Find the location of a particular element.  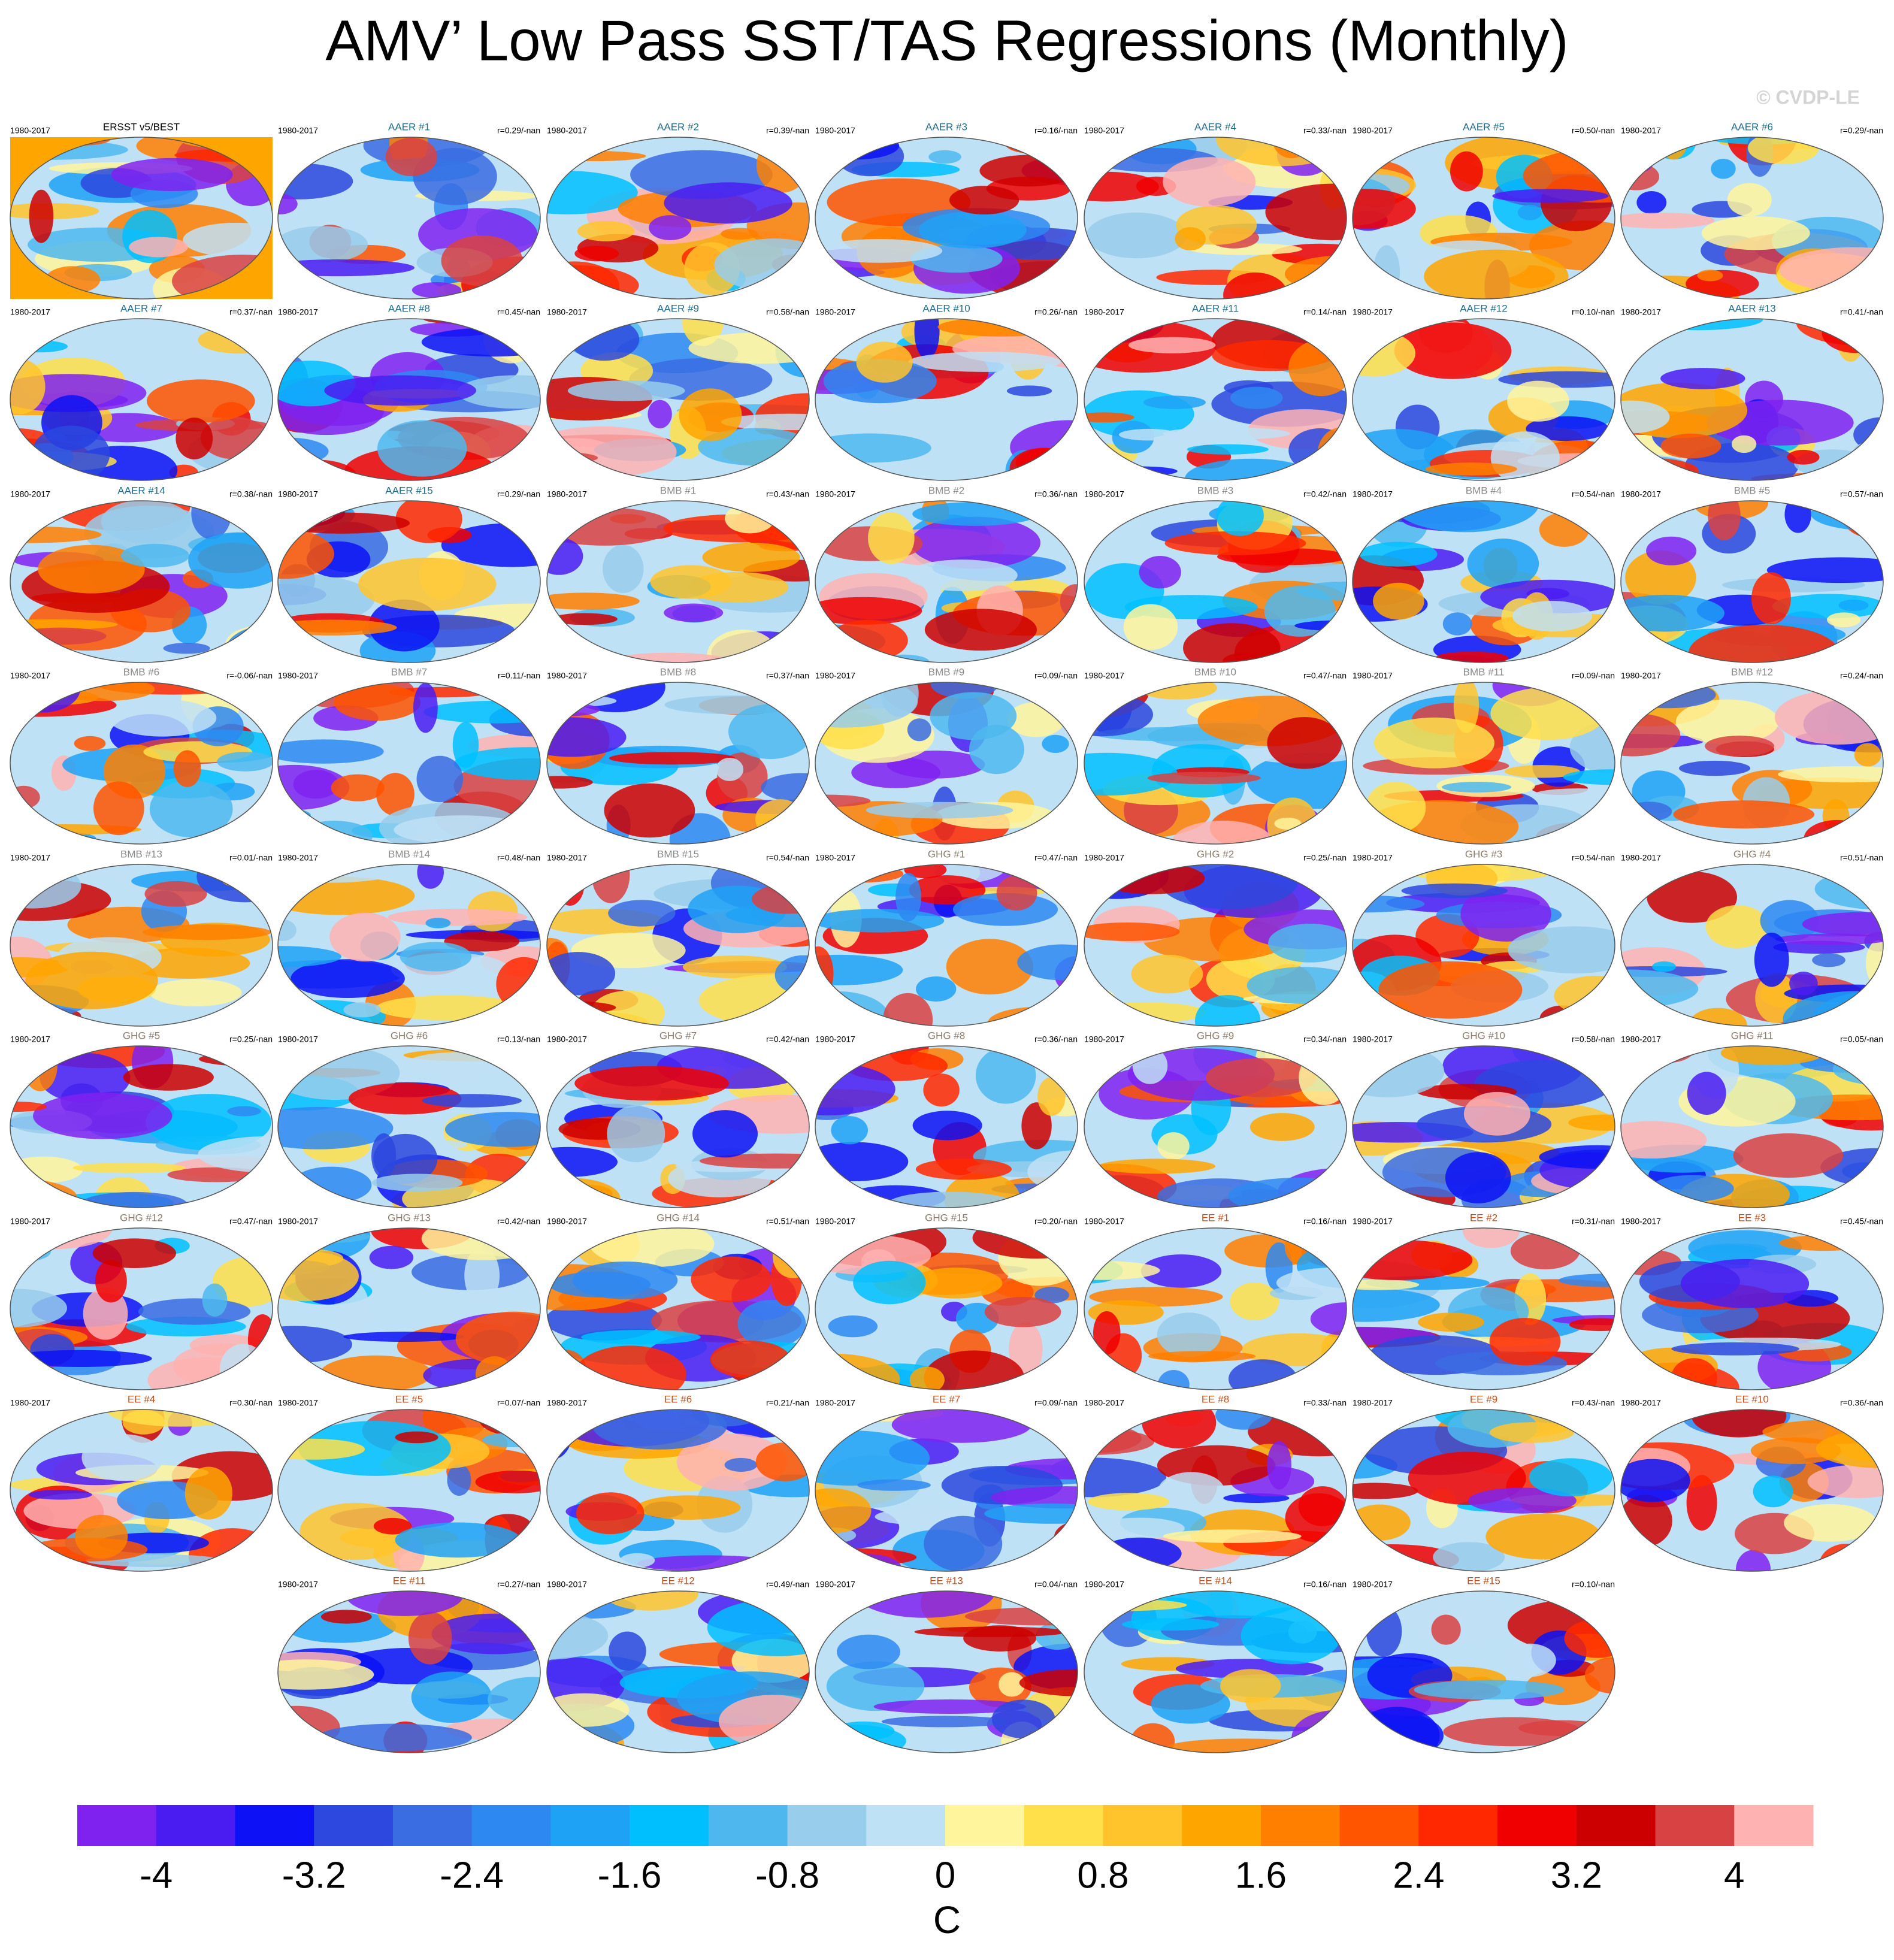

panel-title: EE #2 is located at coordinates (1483, 1217).